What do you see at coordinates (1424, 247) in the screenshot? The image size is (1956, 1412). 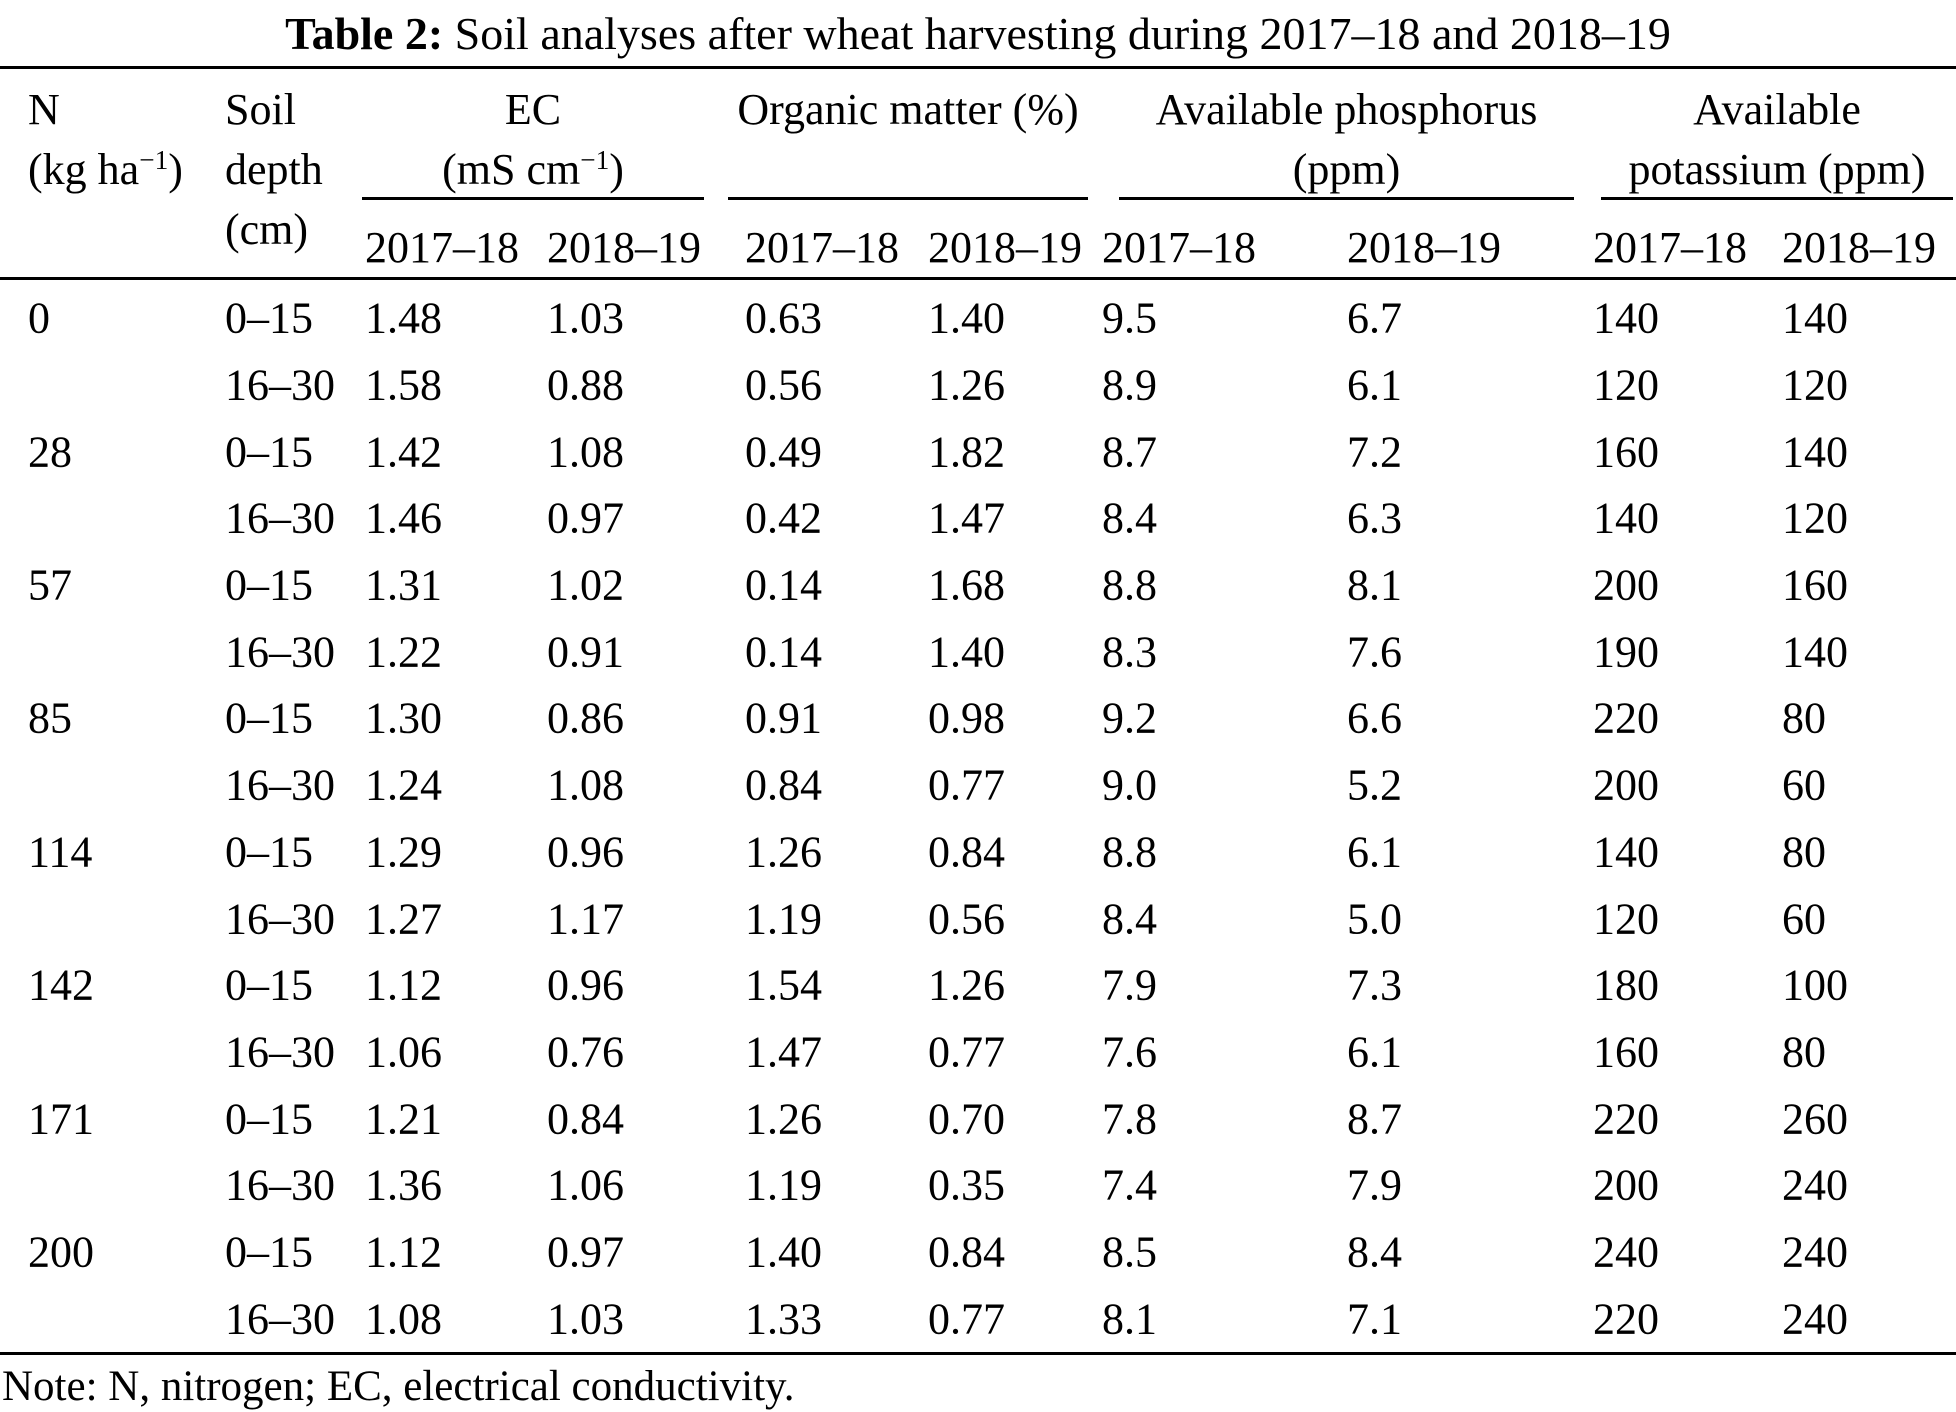 I see `phosphorus-year-2018-19: 2018–19` at bounding box center [1424, 247].